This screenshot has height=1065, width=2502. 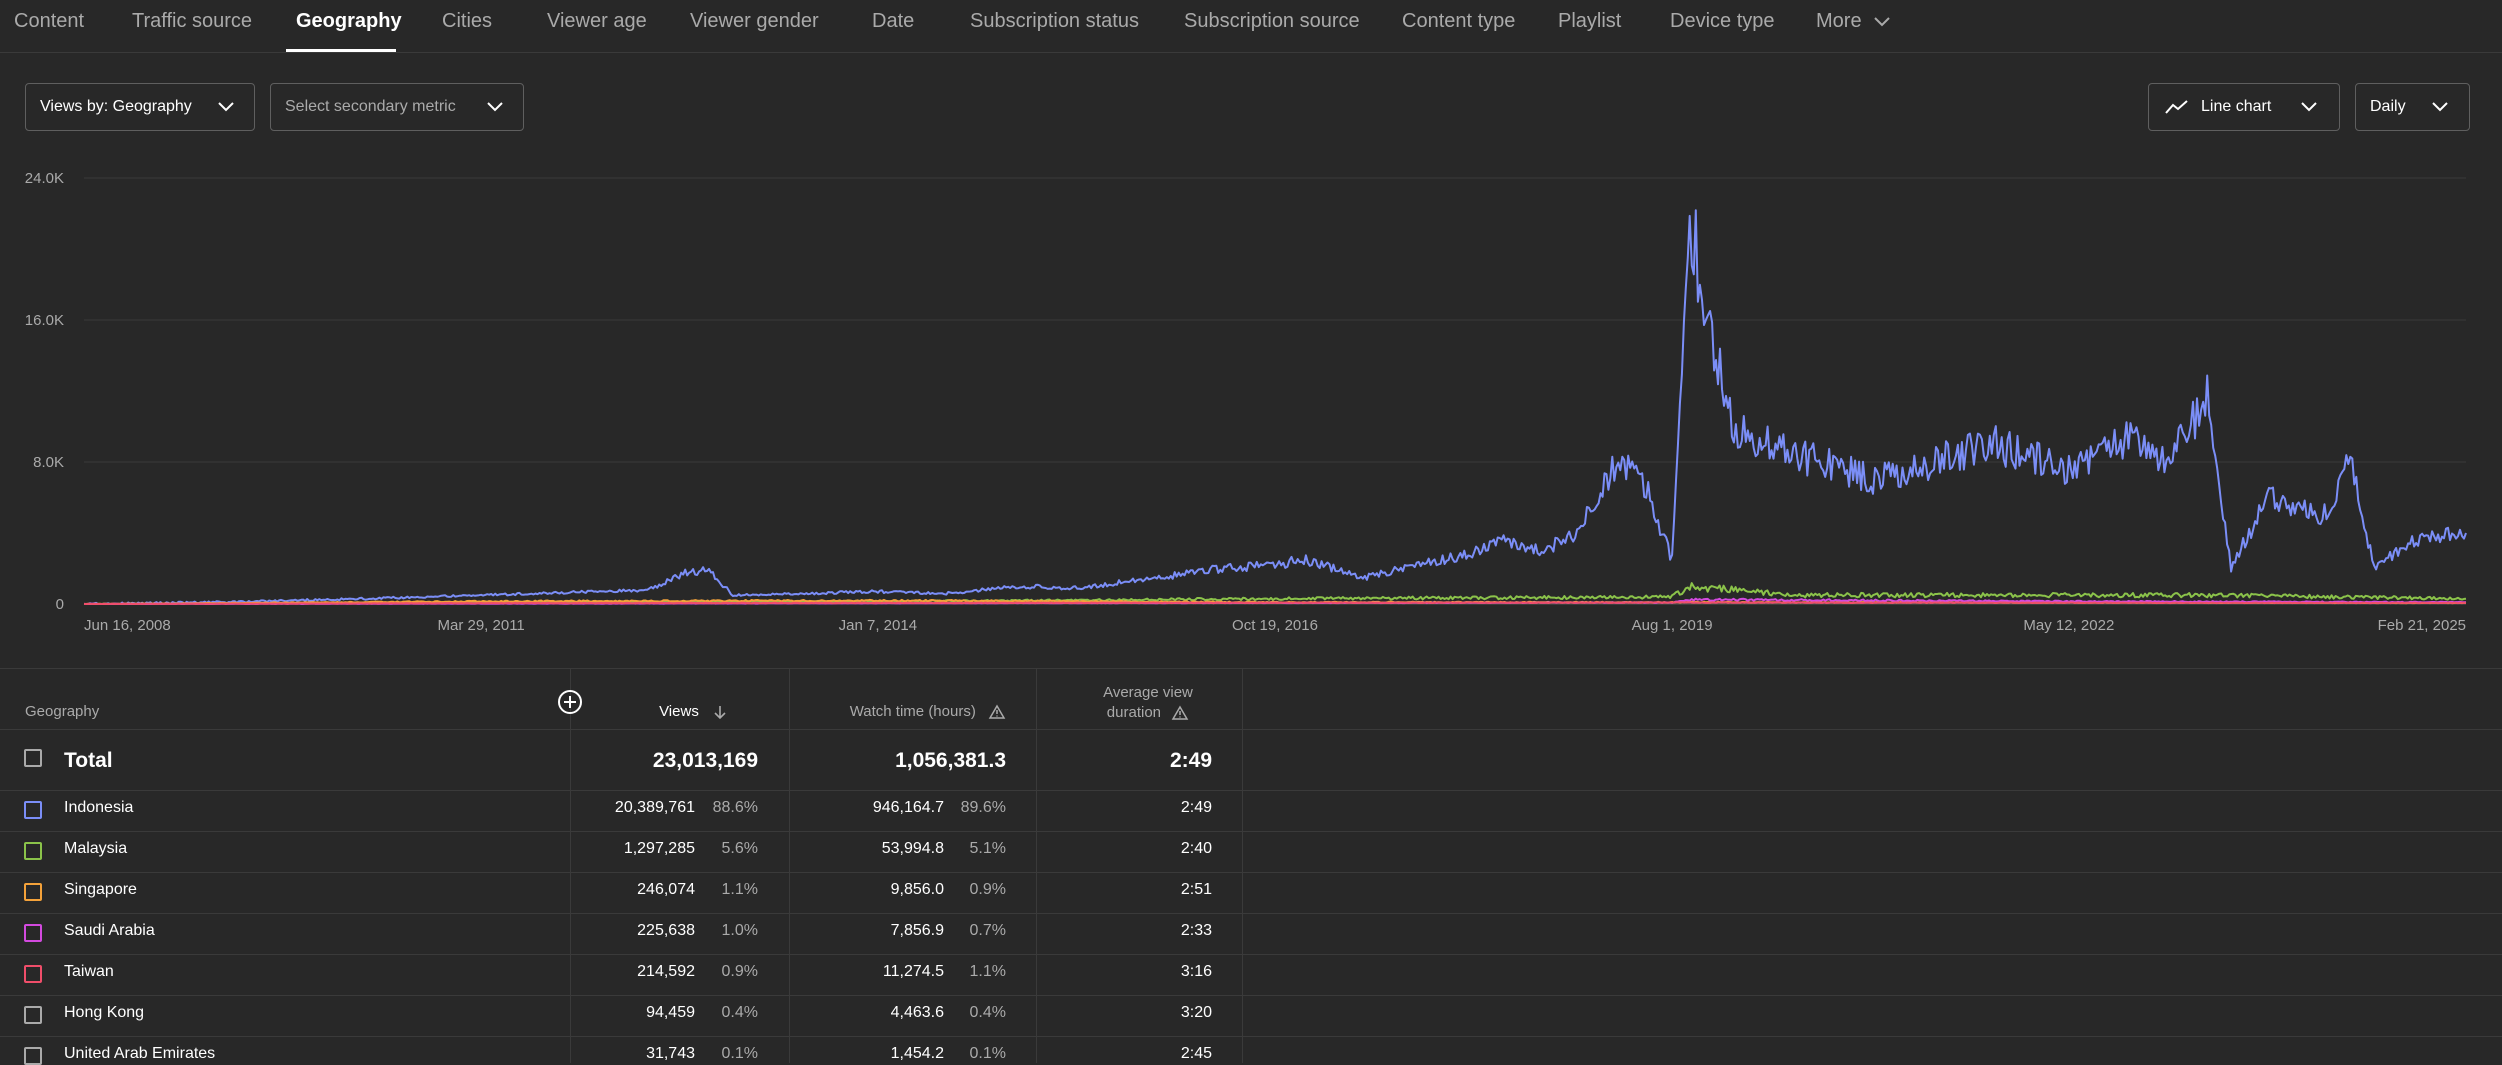 I want to click on views-percent: 1.0%, so click(x=739, y=930).